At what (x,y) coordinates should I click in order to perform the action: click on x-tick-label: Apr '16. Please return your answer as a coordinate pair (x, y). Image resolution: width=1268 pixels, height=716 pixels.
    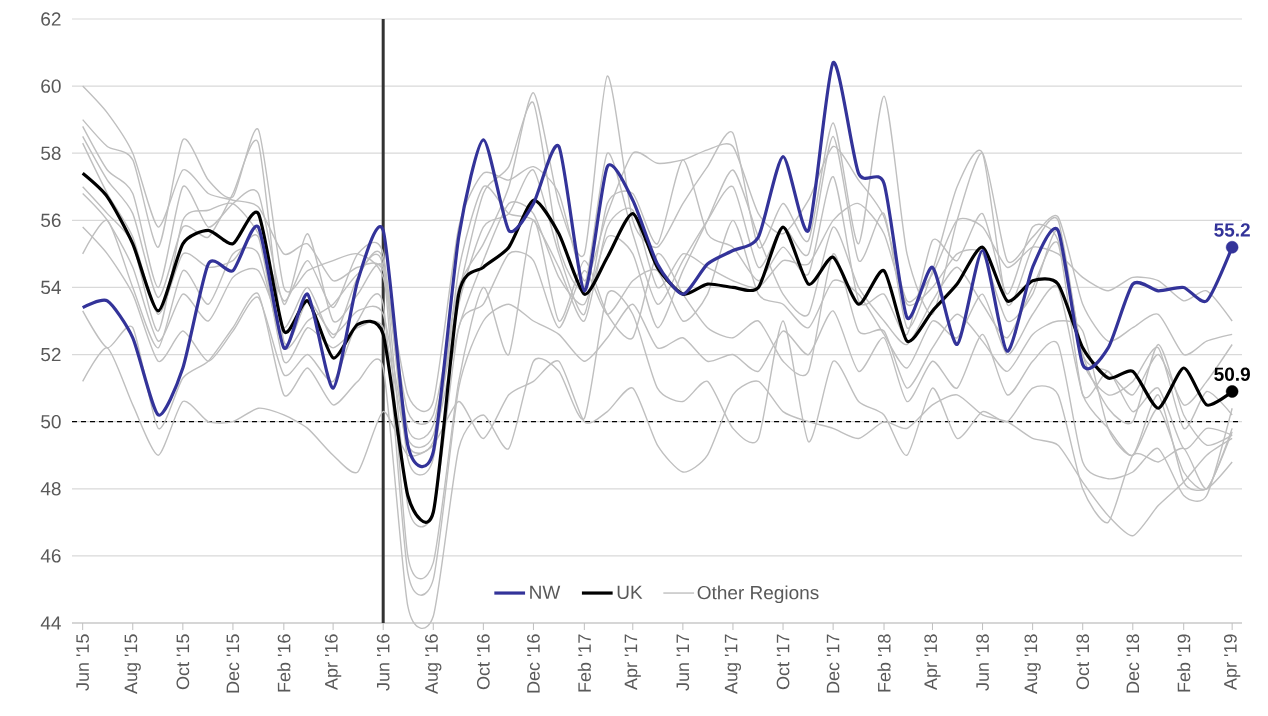
    Looking at the image, I should click on (333, 662).